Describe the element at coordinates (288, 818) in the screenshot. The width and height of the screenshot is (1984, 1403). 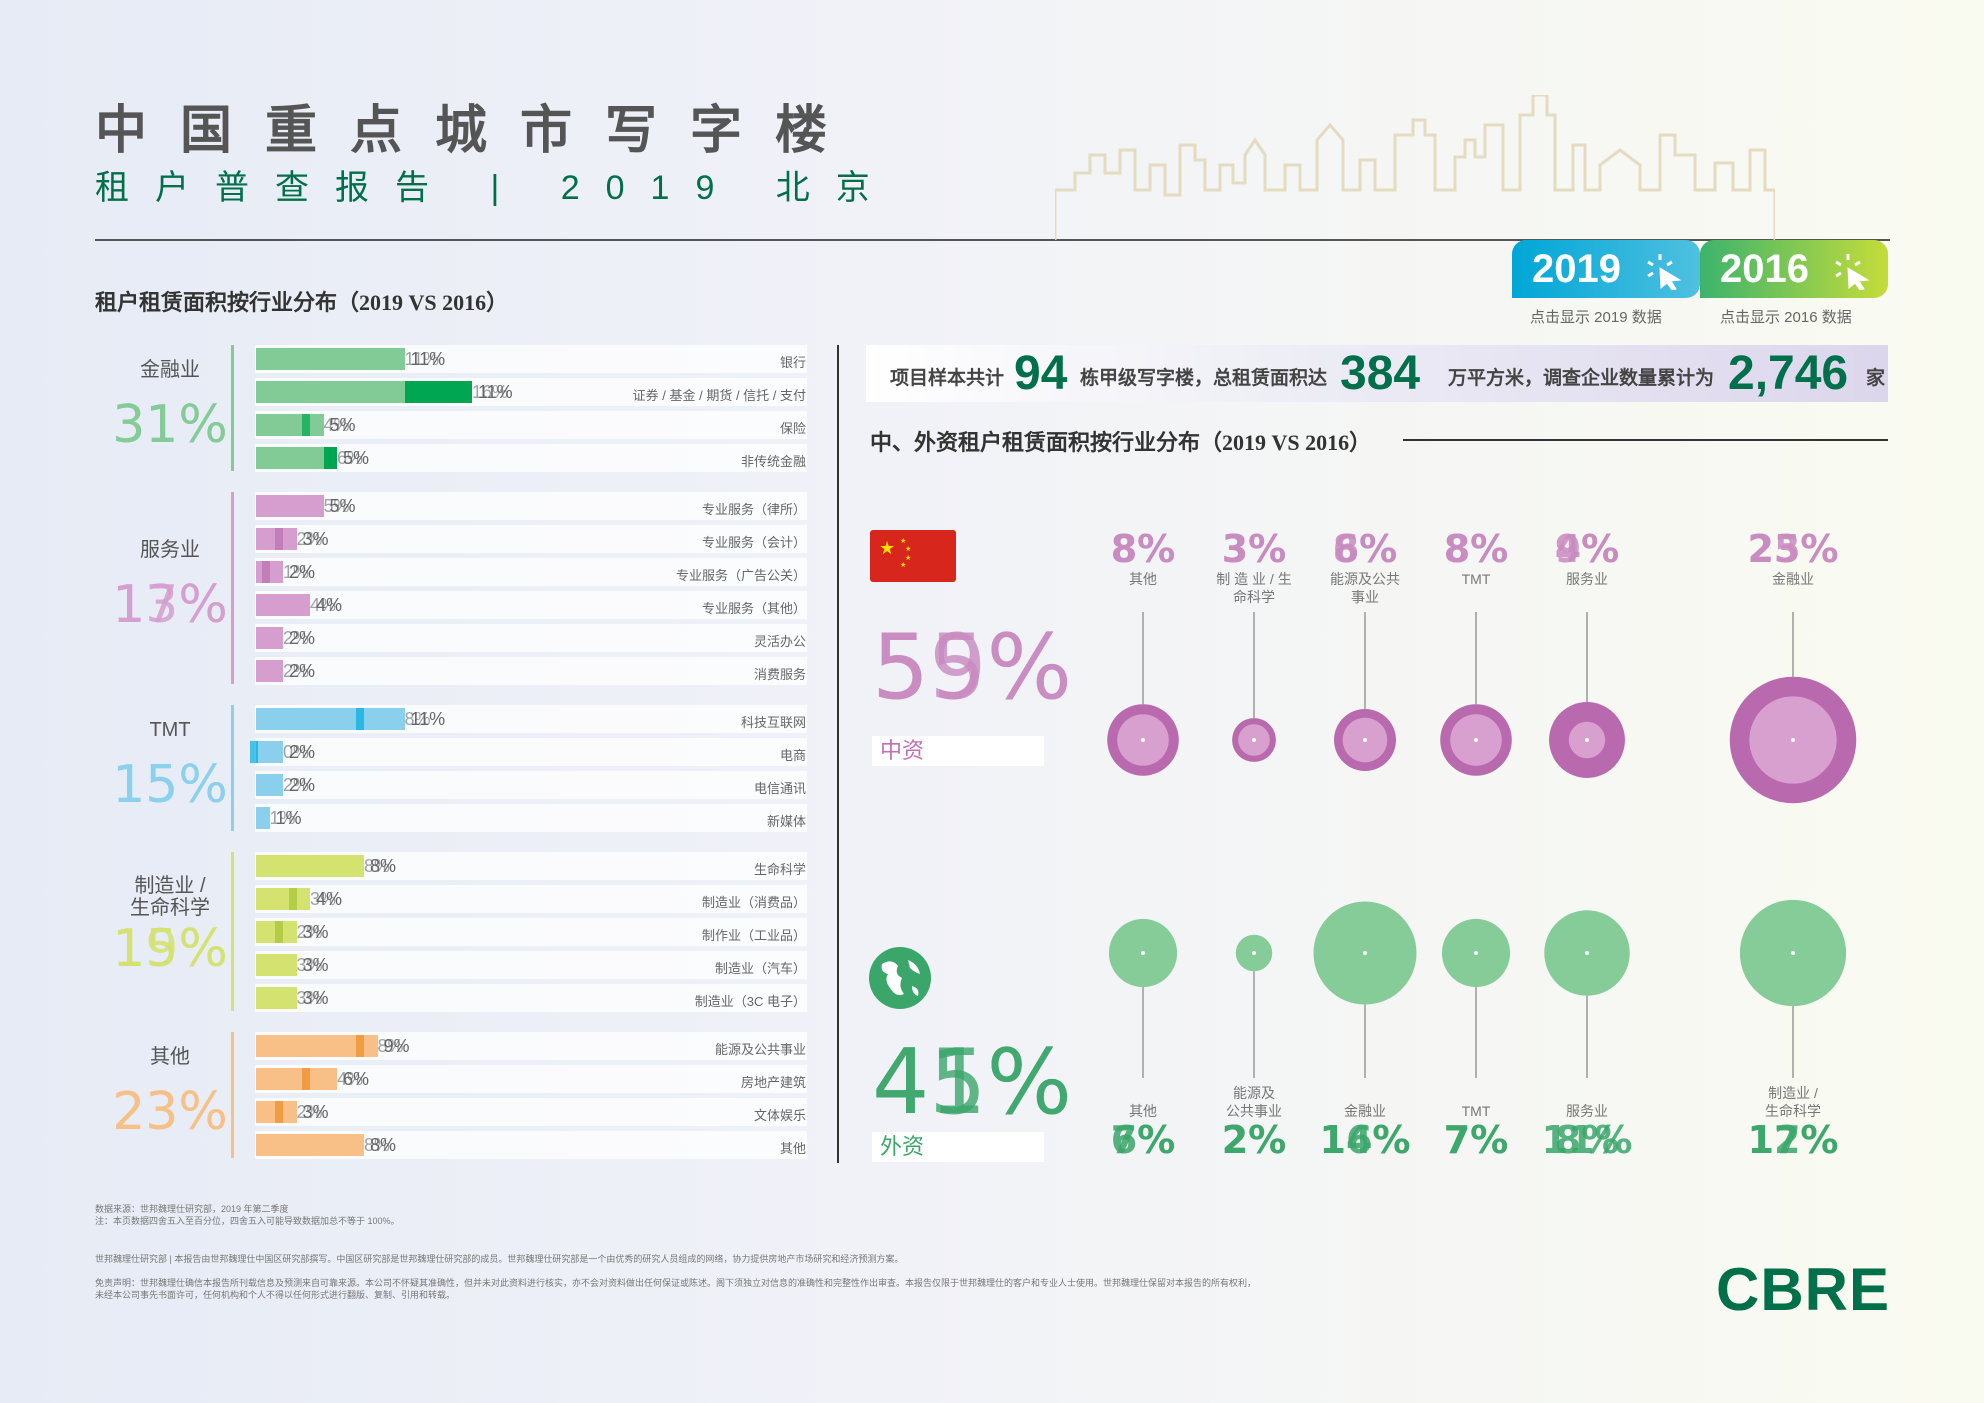
I see `value-2019: 1%` at that location.